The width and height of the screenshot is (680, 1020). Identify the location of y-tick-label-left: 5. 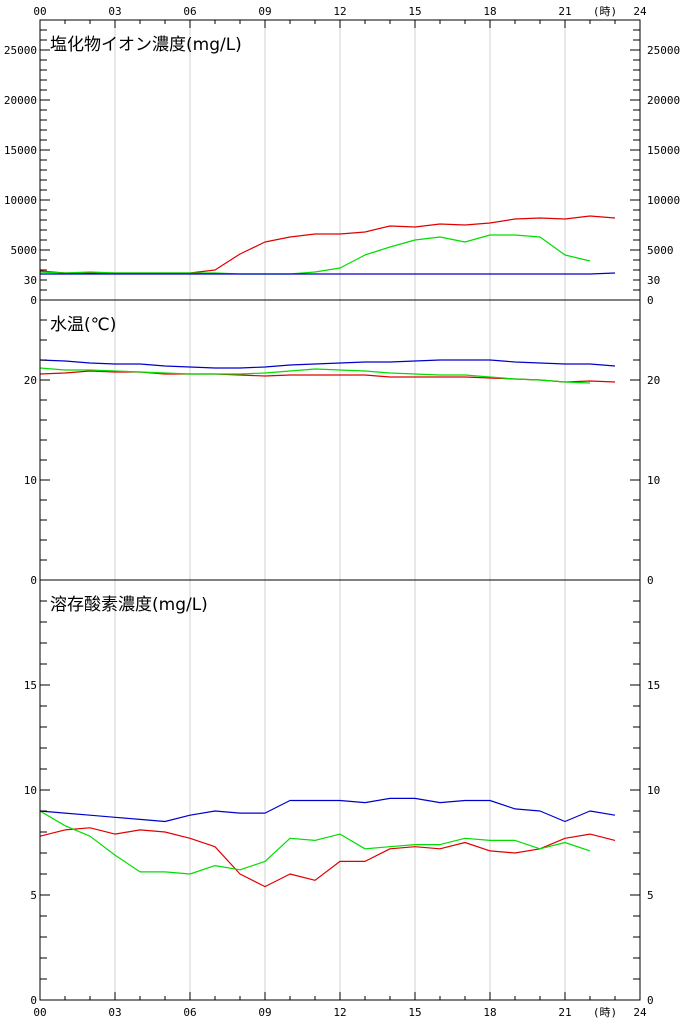
(33, 895).